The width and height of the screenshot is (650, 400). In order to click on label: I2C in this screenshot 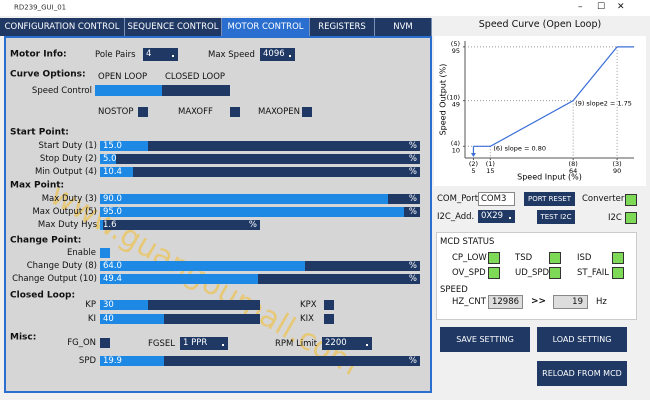, I will do `click(615, 217)`.